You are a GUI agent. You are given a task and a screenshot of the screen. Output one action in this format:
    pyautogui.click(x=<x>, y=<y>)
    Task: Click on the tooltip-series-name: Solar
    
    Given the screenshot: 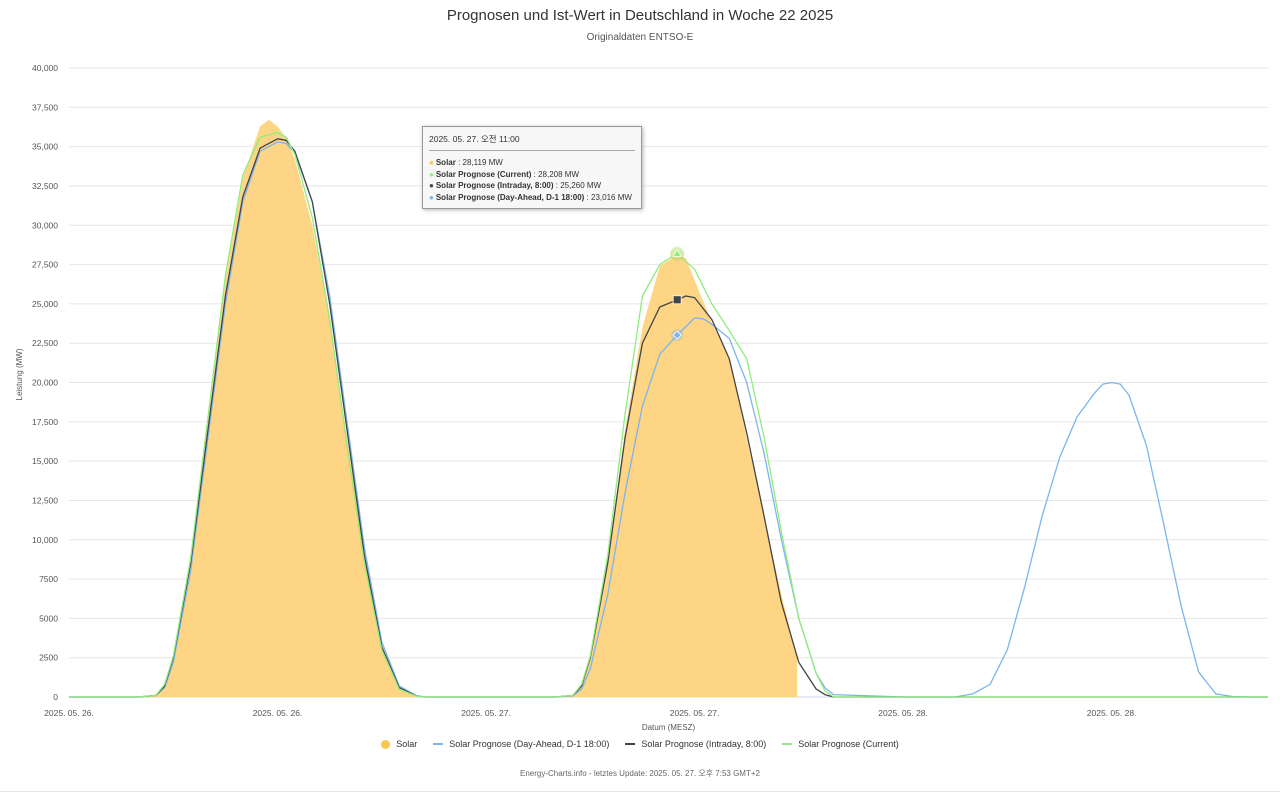 What is the action you would take?
    pyautogui.click(x=445, y=162)
    